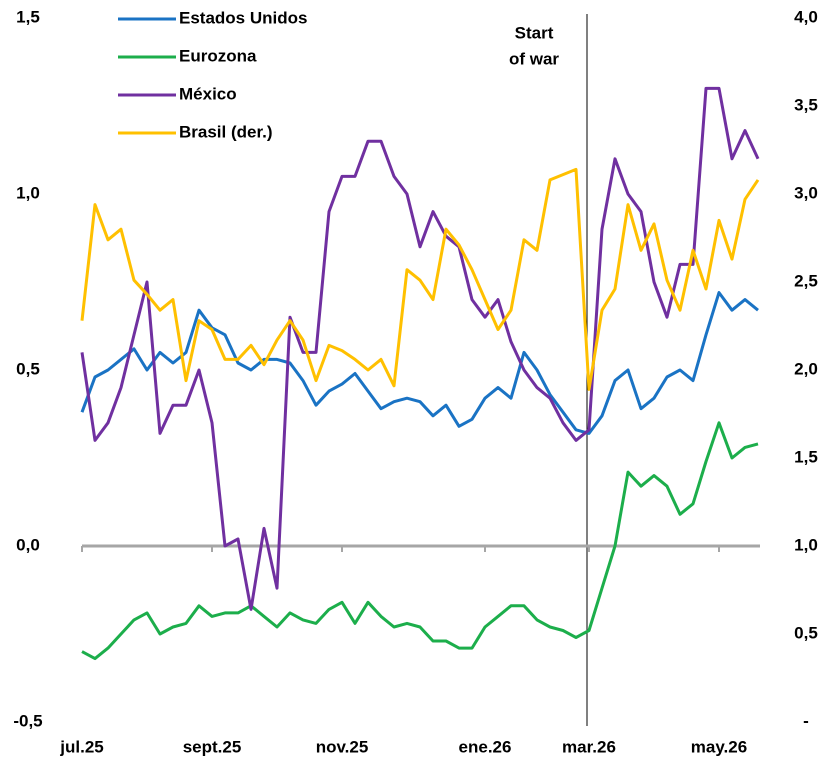 The image size is (832, 771). What do you see at coordinates (719, 746) in the screenshot?
I see `x-tick-label: may.26` at bounding box center [719, 746].